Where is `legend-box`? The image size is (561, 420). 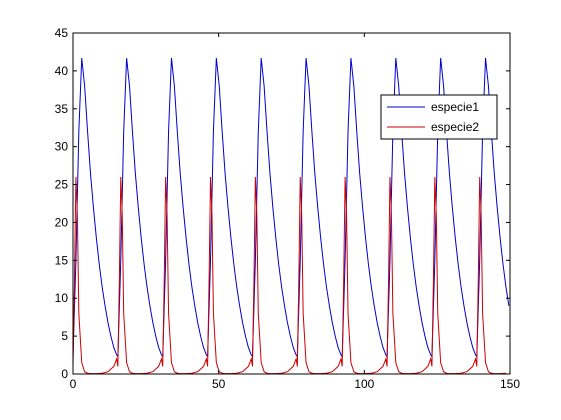 legend-box is located at coordinates (439, 117).